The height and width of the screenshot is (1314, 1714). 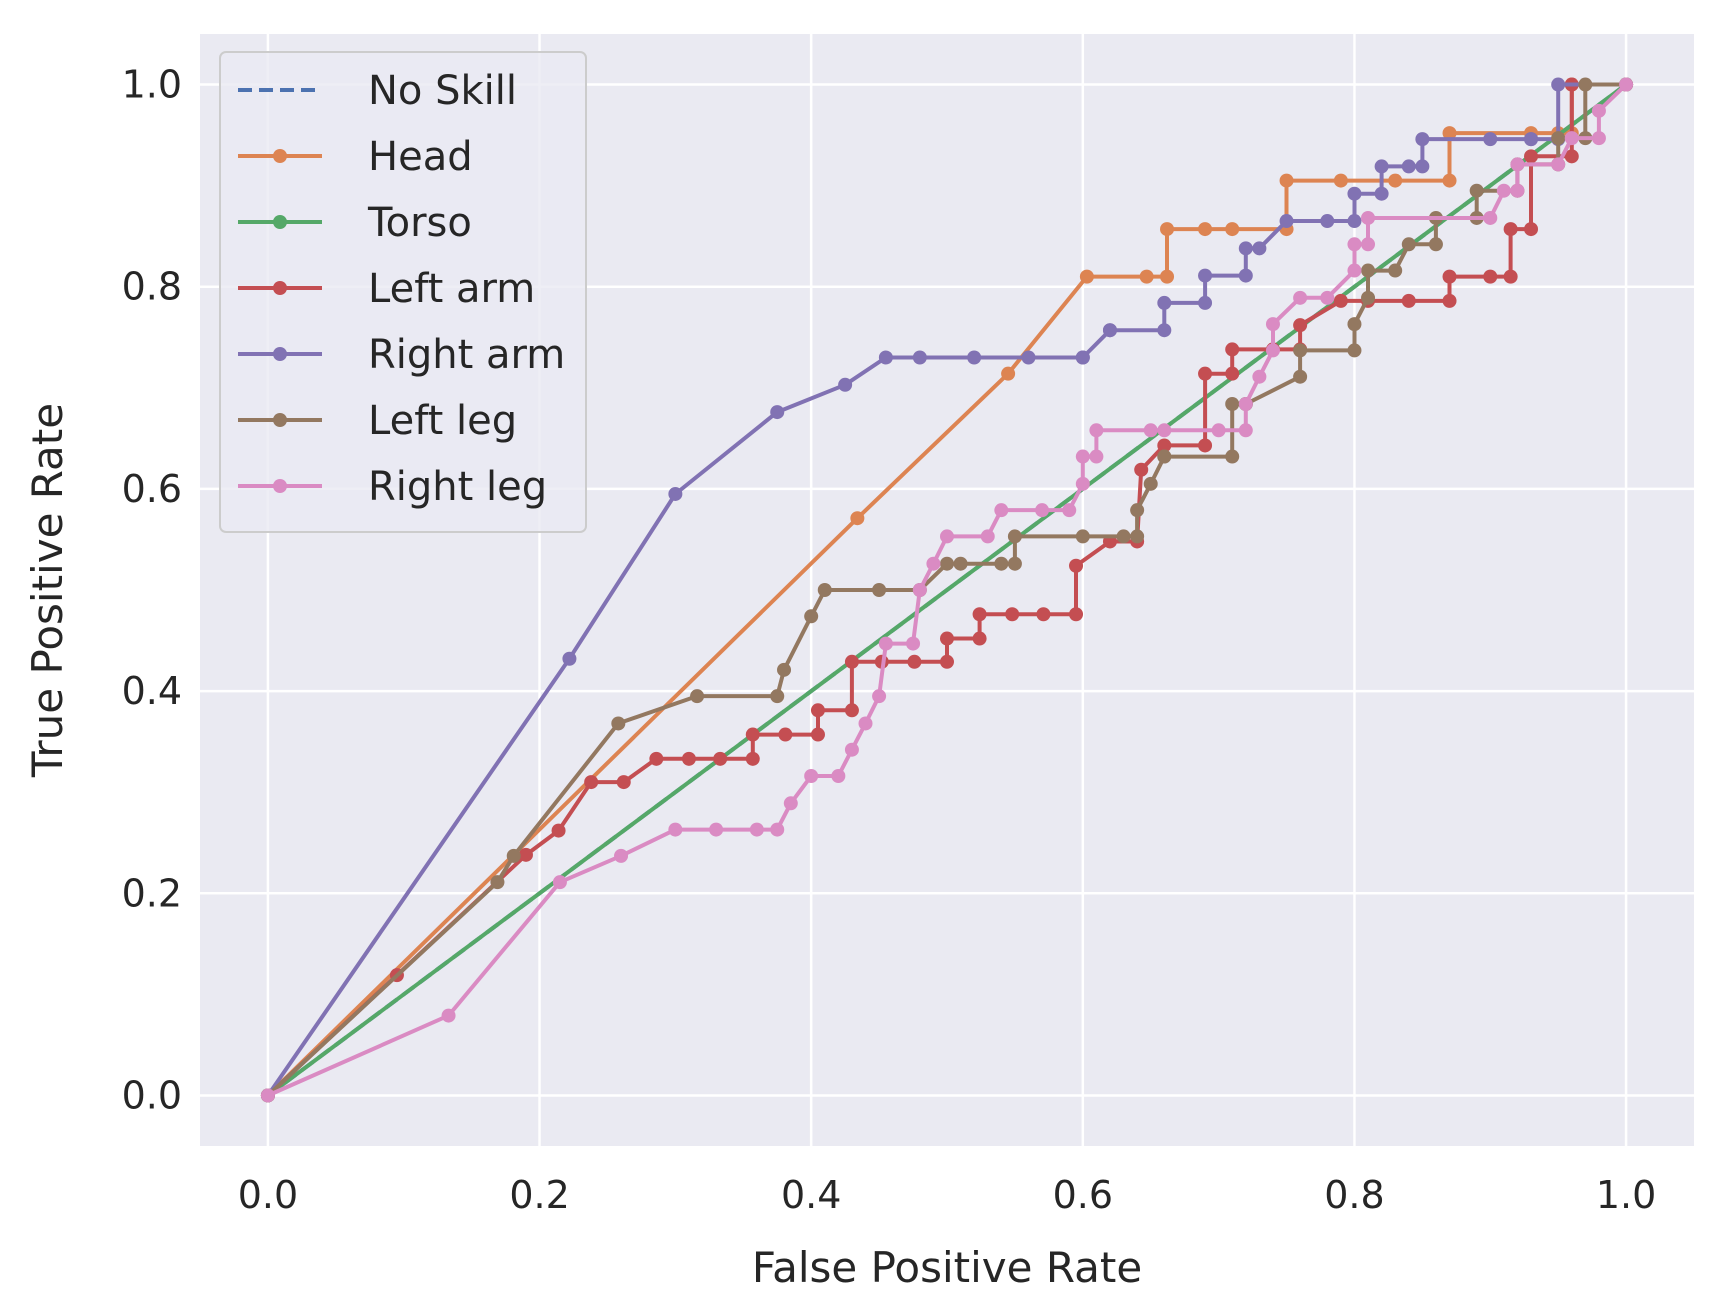 I want to click on legend-box, so click(x=403, y=292).